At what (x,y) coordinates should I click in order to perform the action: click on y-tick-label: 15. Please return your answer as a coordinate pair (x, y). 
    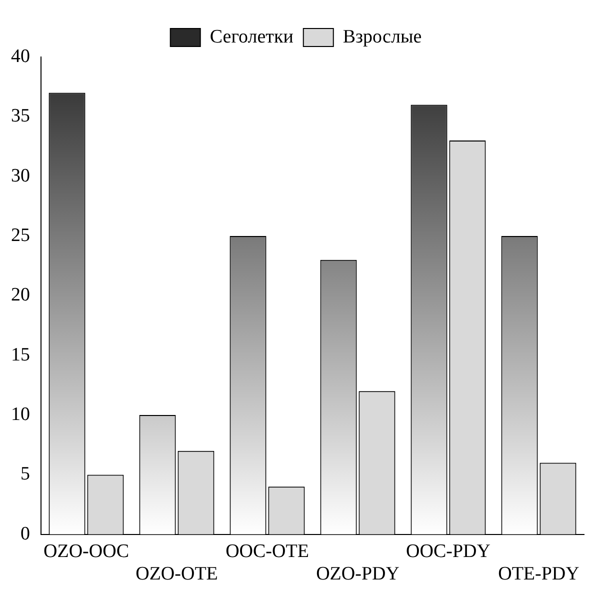
    Looking at the image, I should click on (20, 355).